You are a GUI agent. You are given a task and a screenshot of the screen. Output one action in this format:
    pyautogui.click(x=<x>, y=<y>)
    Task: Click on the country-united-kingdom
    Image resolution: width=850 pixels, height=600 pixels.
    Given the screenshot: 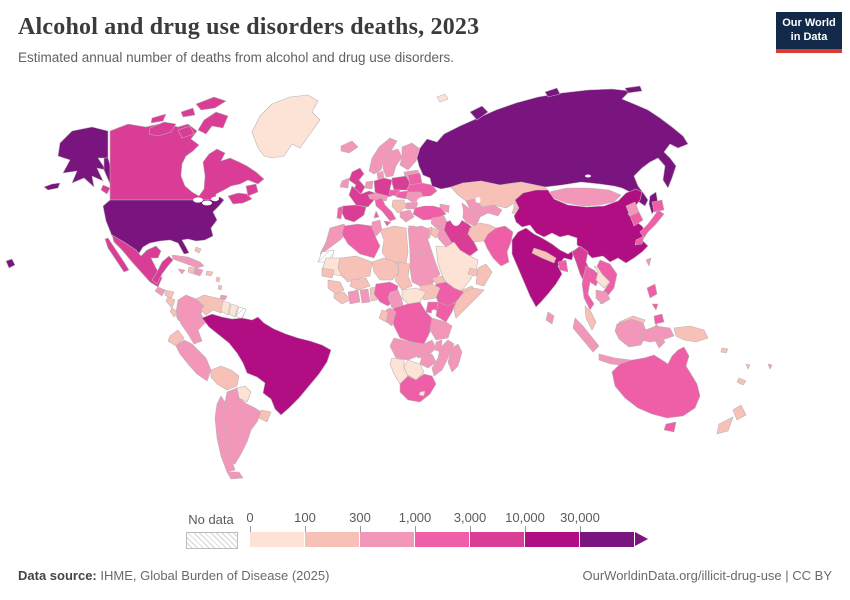 What is the action you would take?
    pyautogui.click(x=357, y=181)
    